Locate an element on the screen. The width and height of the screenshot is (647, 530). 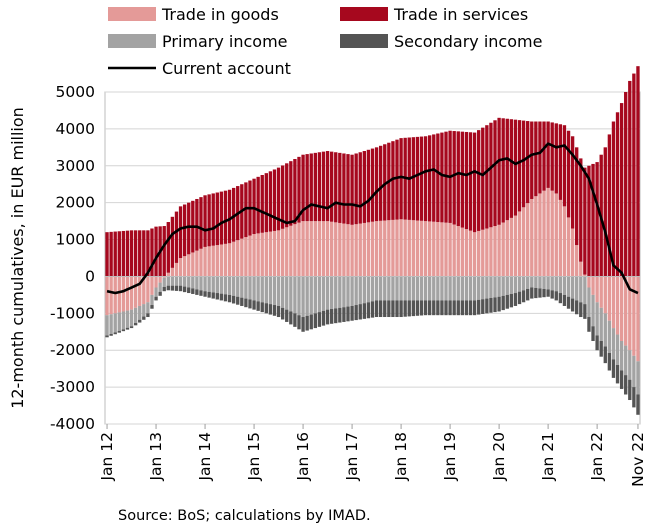
legend-label-services: Trade in services is located at coordinates (460, 14).